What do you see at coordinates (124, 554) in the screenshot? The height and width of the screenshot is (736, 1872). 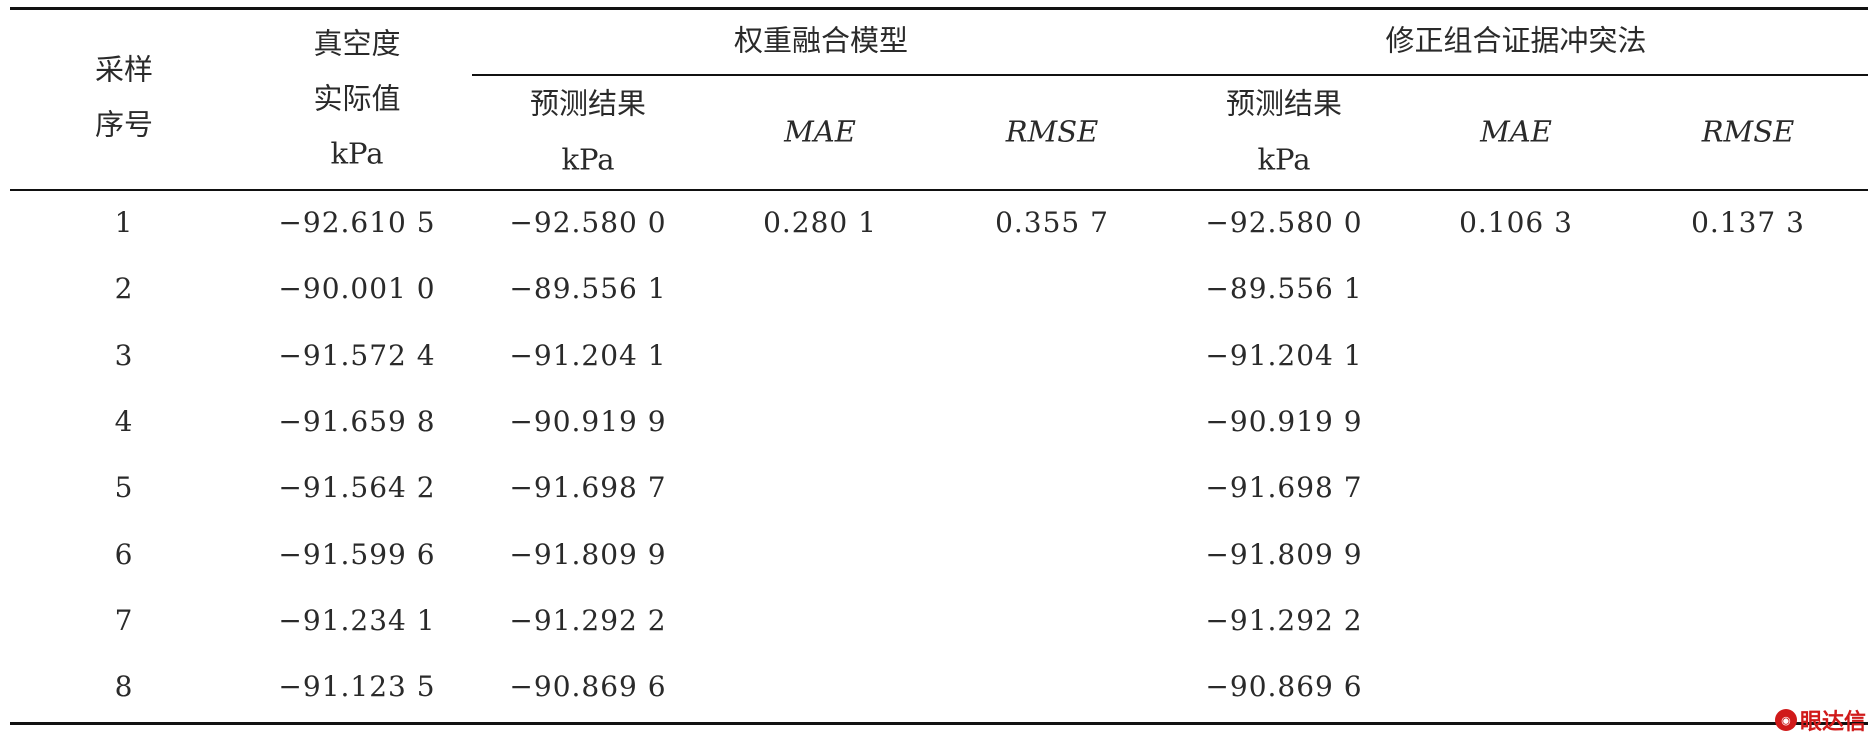 I see `table-cell-n: 6` at bounding box center [124, 554].